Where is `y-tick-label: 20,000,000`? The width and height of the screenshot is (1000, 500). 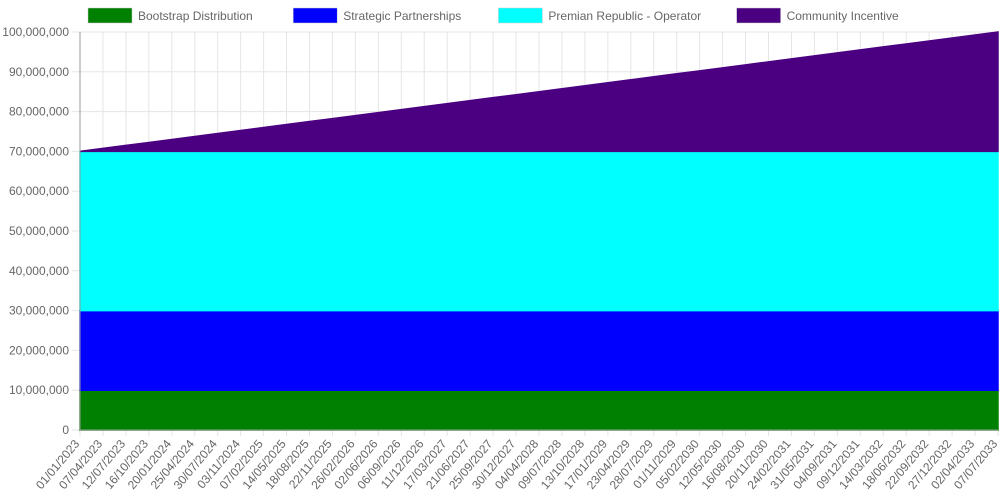 y-tick-label: 20,000,000 is located at coordinates (39, 350).